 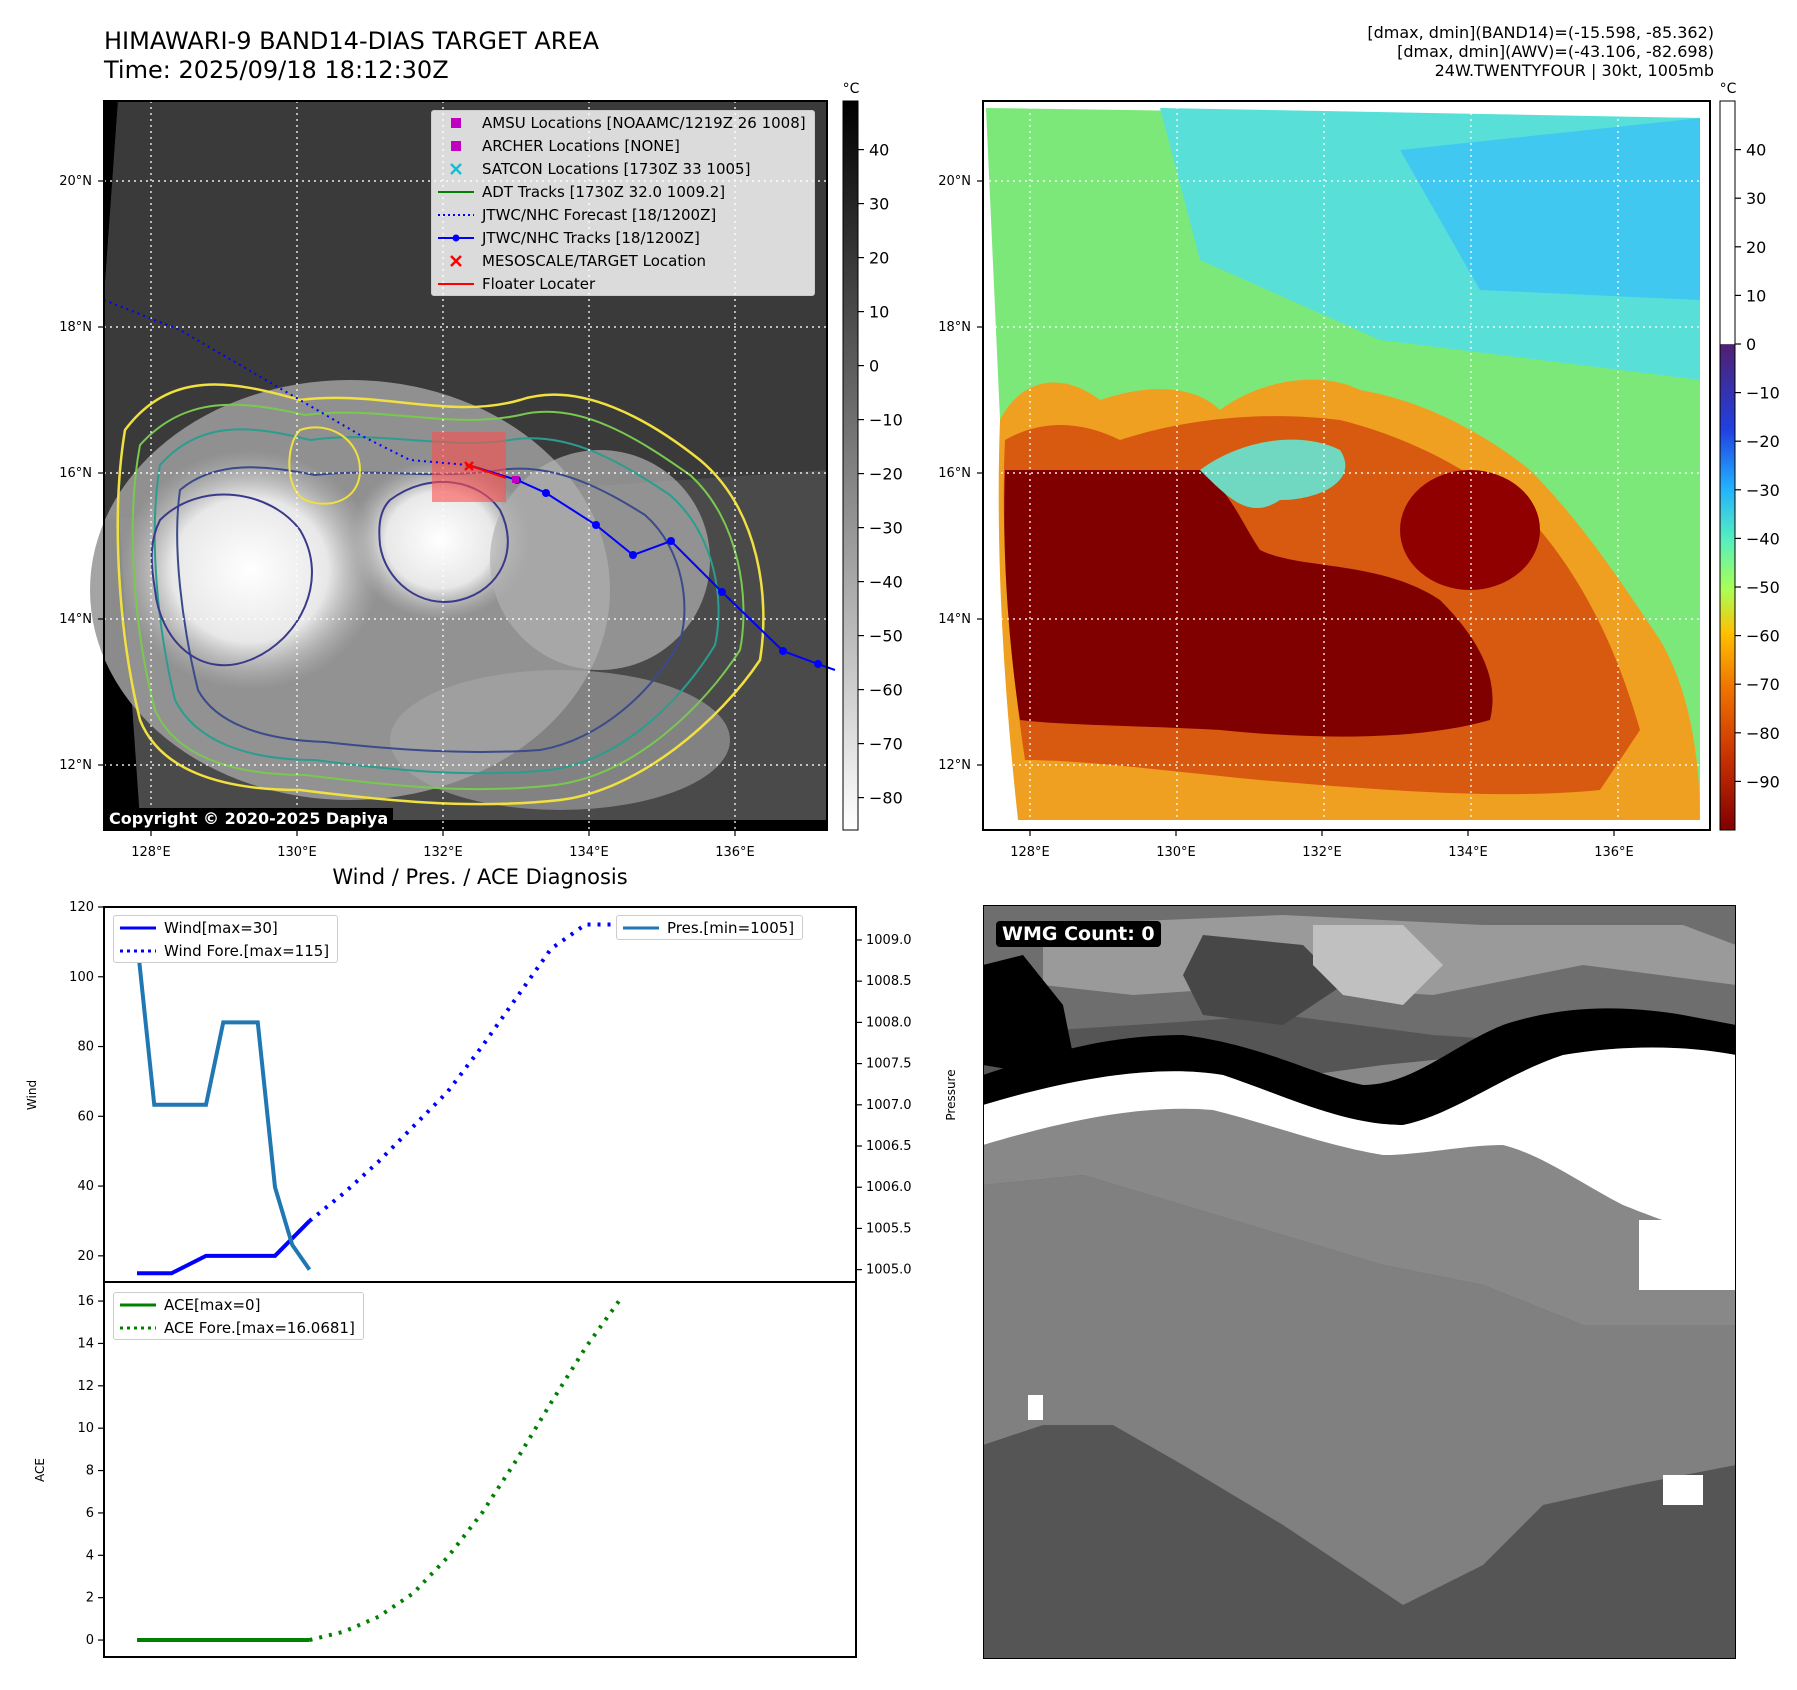 I want to click on lon-tick-label: 132°E, so click(x=1322, y=852).